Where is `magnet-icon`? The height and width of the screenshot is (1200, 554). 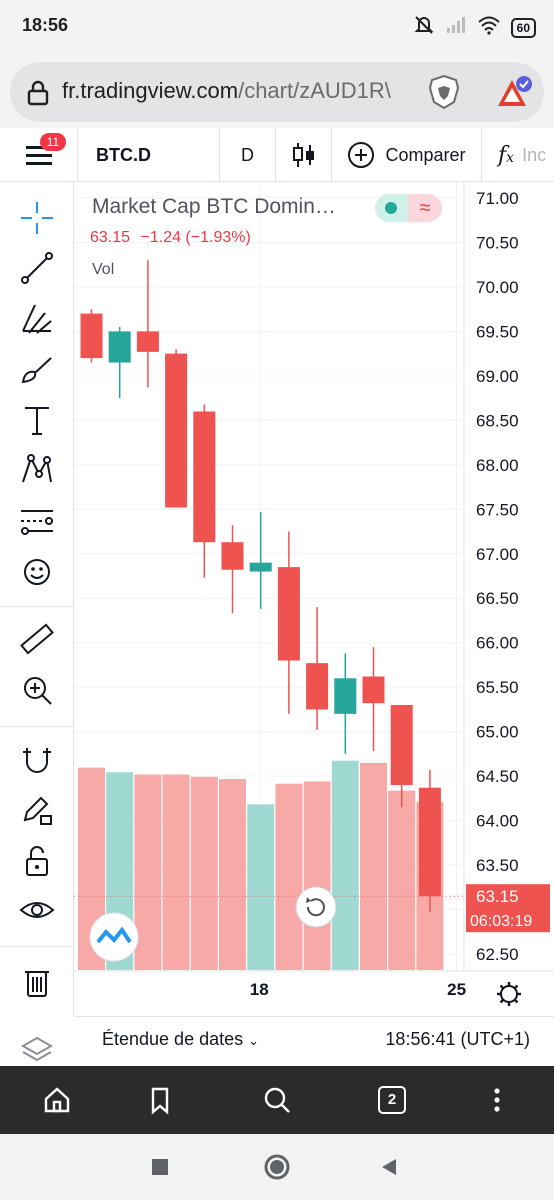
magnet-icon is located at coordinates (37, 760).